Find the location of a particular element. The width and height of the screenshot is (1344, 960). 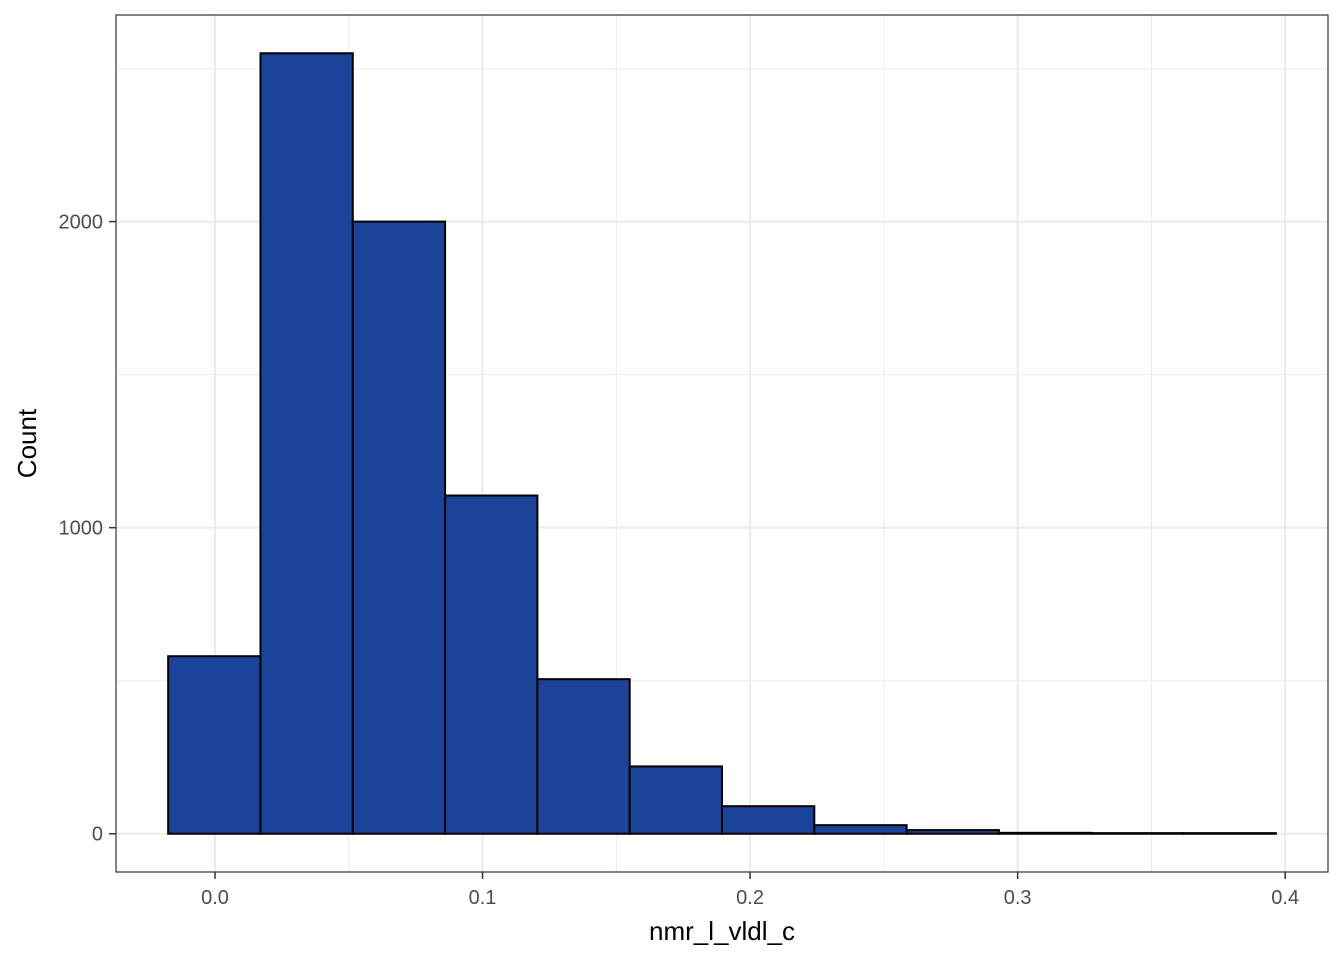

y-tick-label: 0 is located at coordinates (97, 835).